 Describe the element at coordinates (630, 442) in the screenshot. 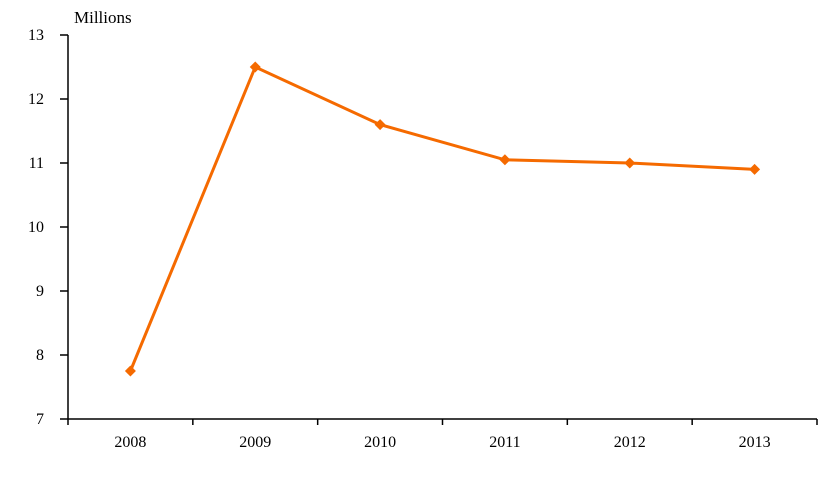

I see `x-tick-label: 2012` at that location.